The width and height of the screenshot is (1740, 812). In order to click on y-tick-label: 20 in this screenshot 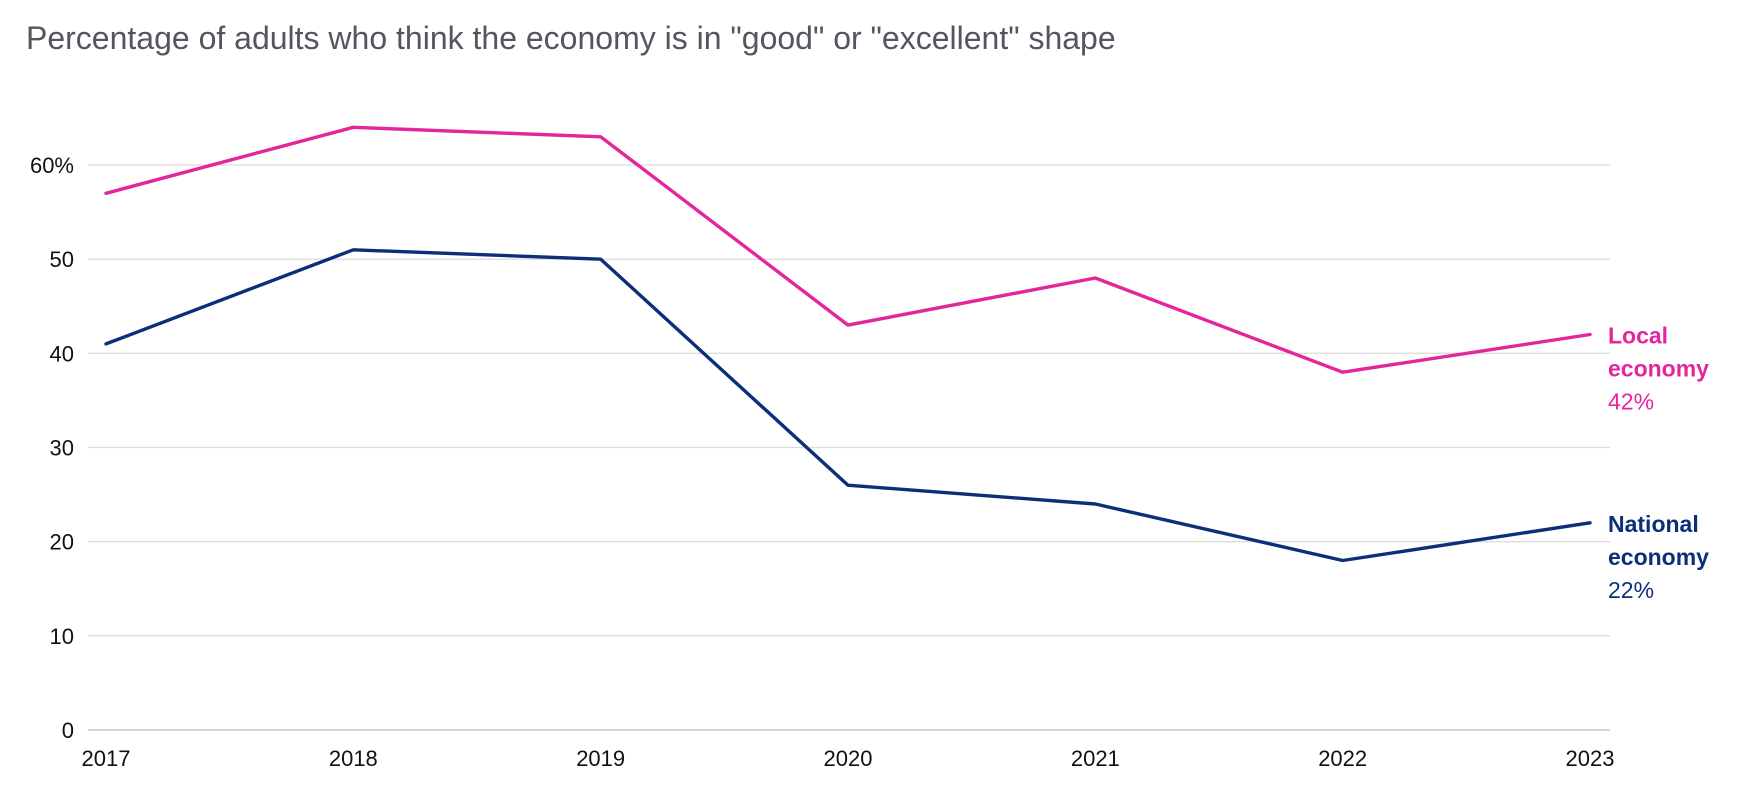, I will do `click(62, 542)`.